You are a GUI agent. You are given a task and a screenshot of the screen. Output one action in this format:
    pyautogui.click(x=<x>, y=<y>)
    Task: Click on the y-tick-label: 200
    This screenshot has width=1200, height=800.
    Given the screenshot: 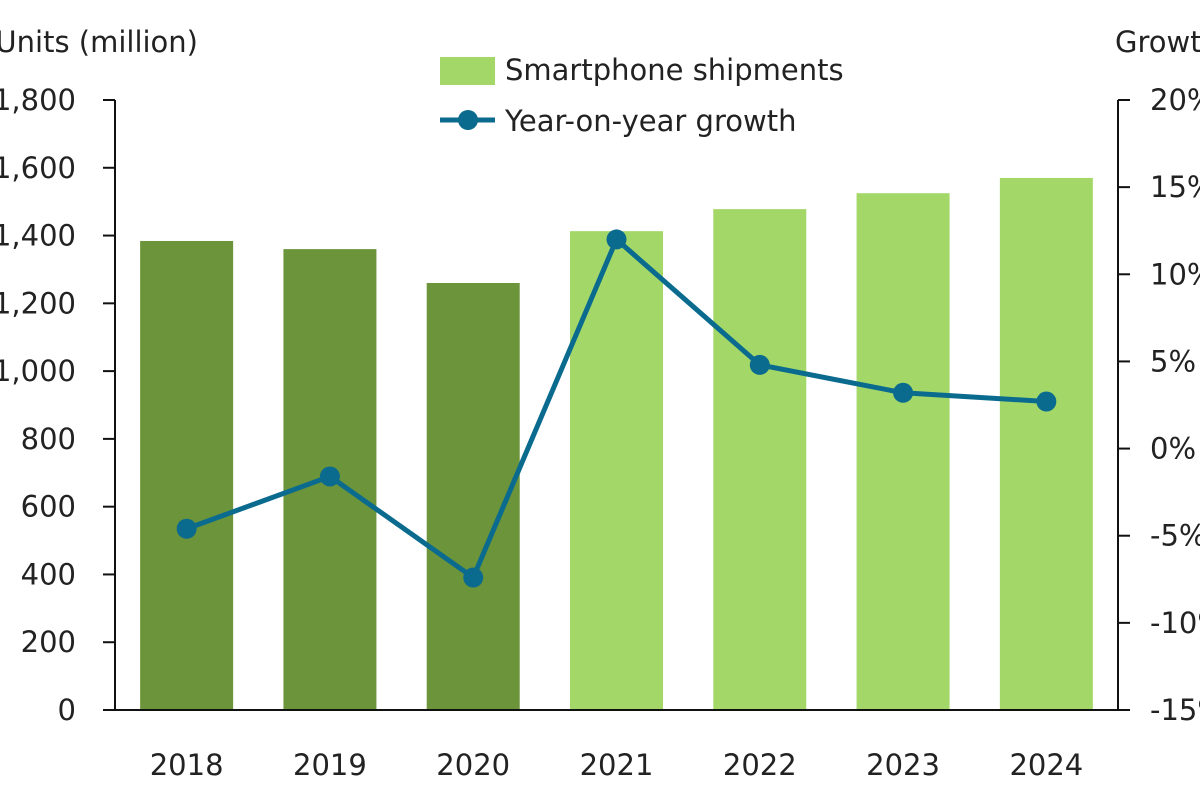 What is the action you would take?
    pyautogui.click(x=48, y=642)
    